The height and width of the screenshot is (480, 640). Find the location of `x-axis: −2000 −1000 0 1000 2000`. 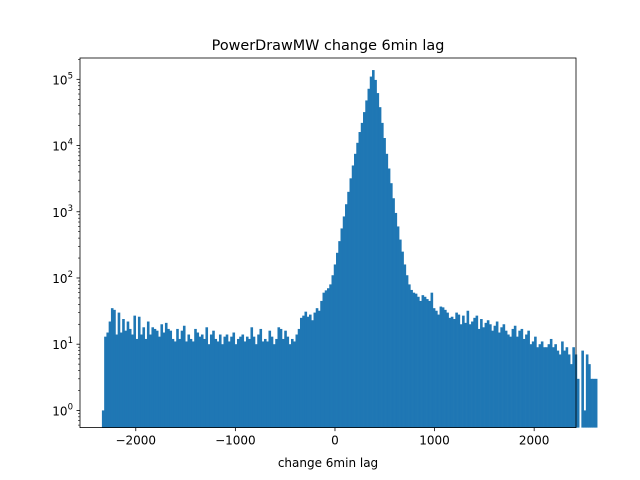

x-axis: −2000 −1000 0 1000 2000 is located at coordinates (332, 437).